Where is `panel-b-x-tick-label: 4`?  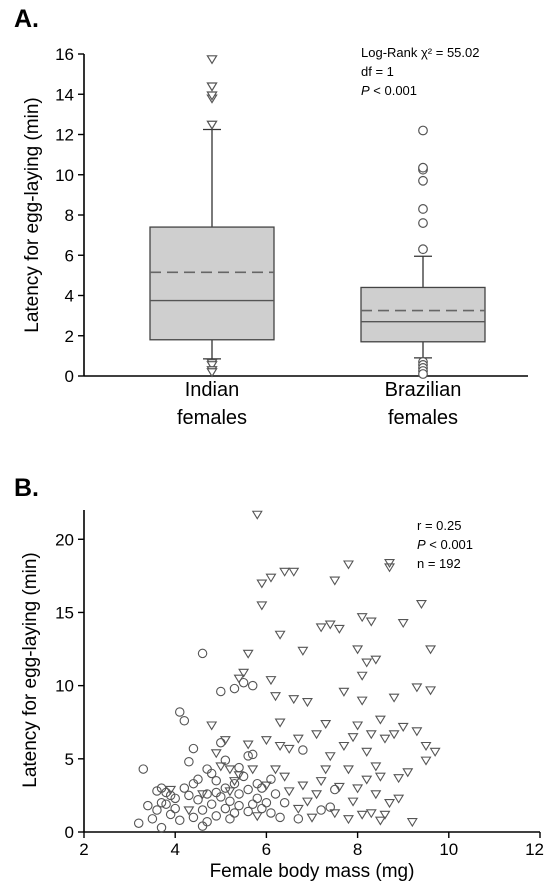
panel-b-x-tick-label: 4 is located at coordinates (174, 849).